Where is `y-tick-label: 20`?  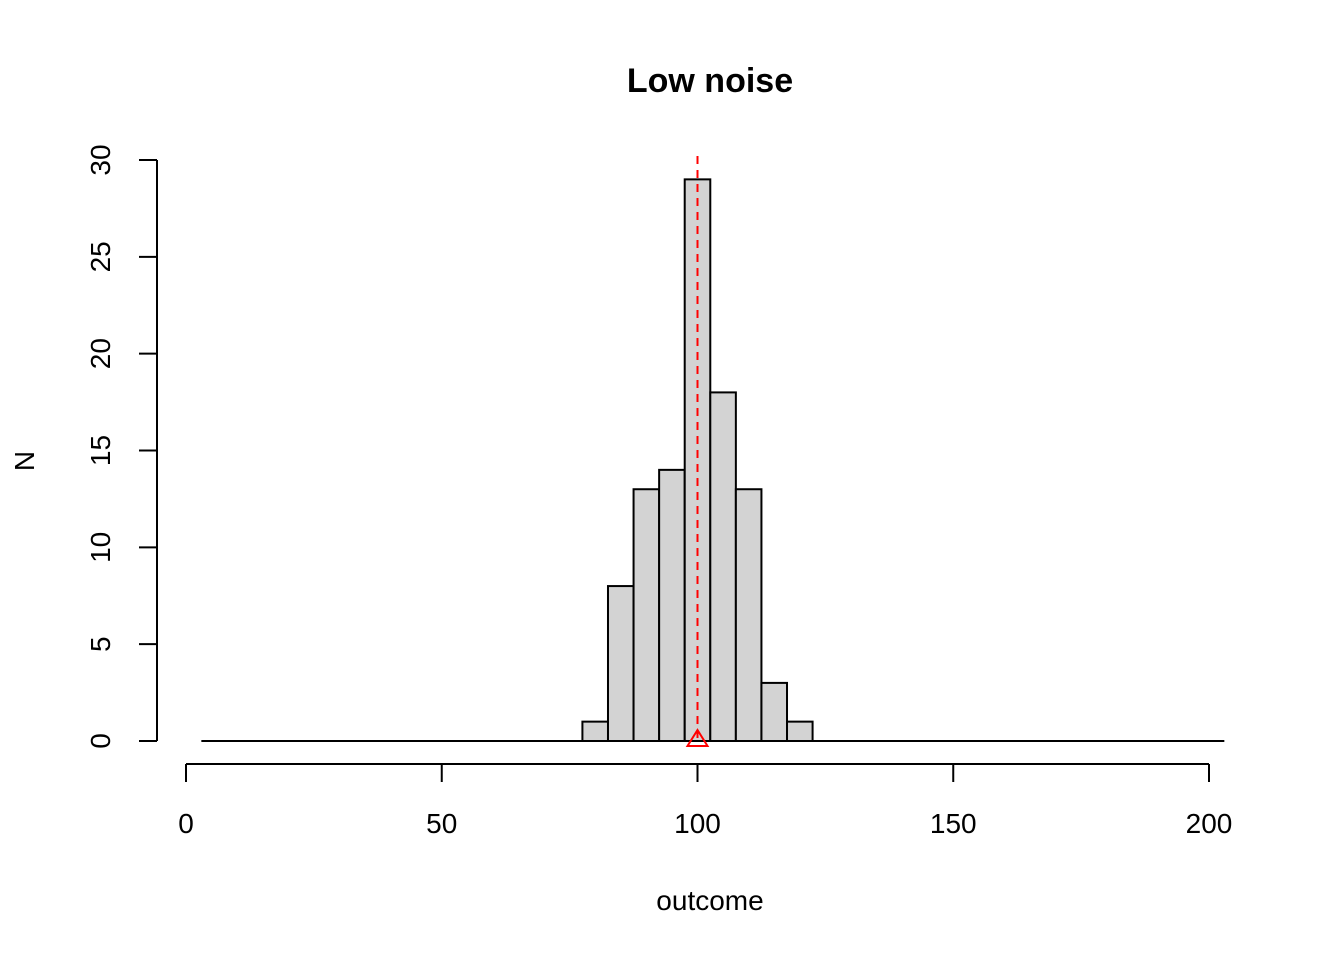 y-tick-label: 20 is located at coordinates (100, 353).